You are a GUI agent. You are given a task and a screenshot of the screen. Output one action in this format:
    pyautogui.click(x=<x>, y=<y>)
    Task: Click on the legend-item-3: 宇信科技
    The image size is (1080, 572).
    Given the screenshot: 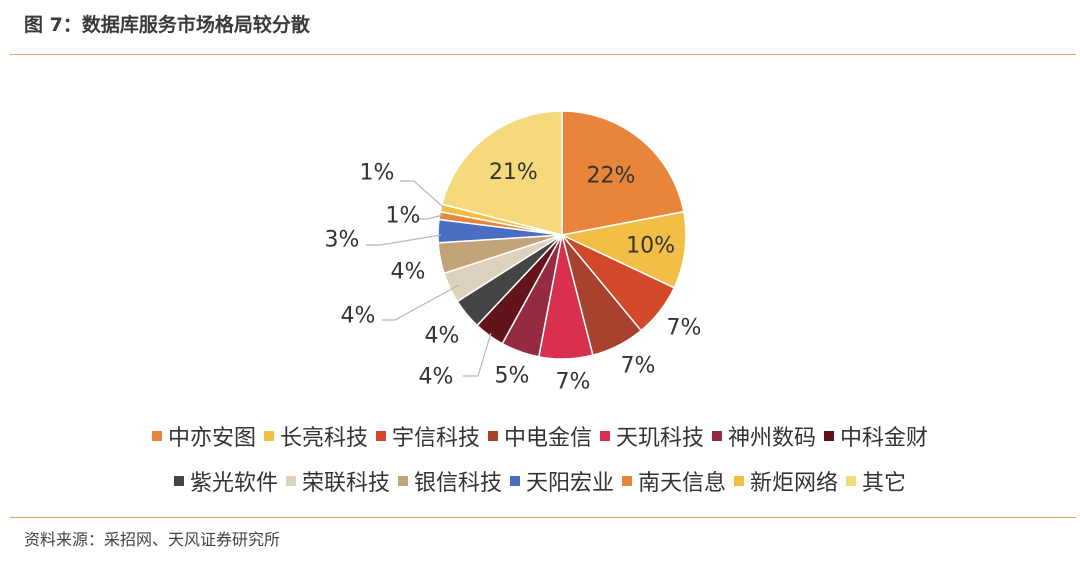 What is the action you would take?
    pyautogui.click(x=427, y=436)
    